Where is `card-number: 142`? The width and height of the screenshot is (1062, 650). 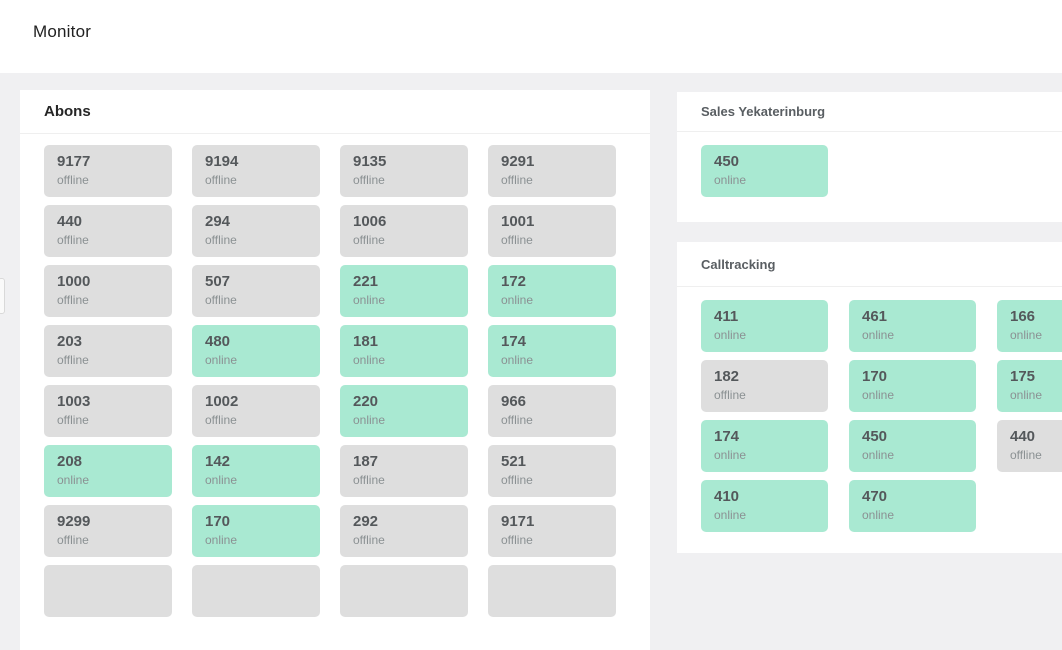 card-number: 142 is located at coordinates (218, 461).